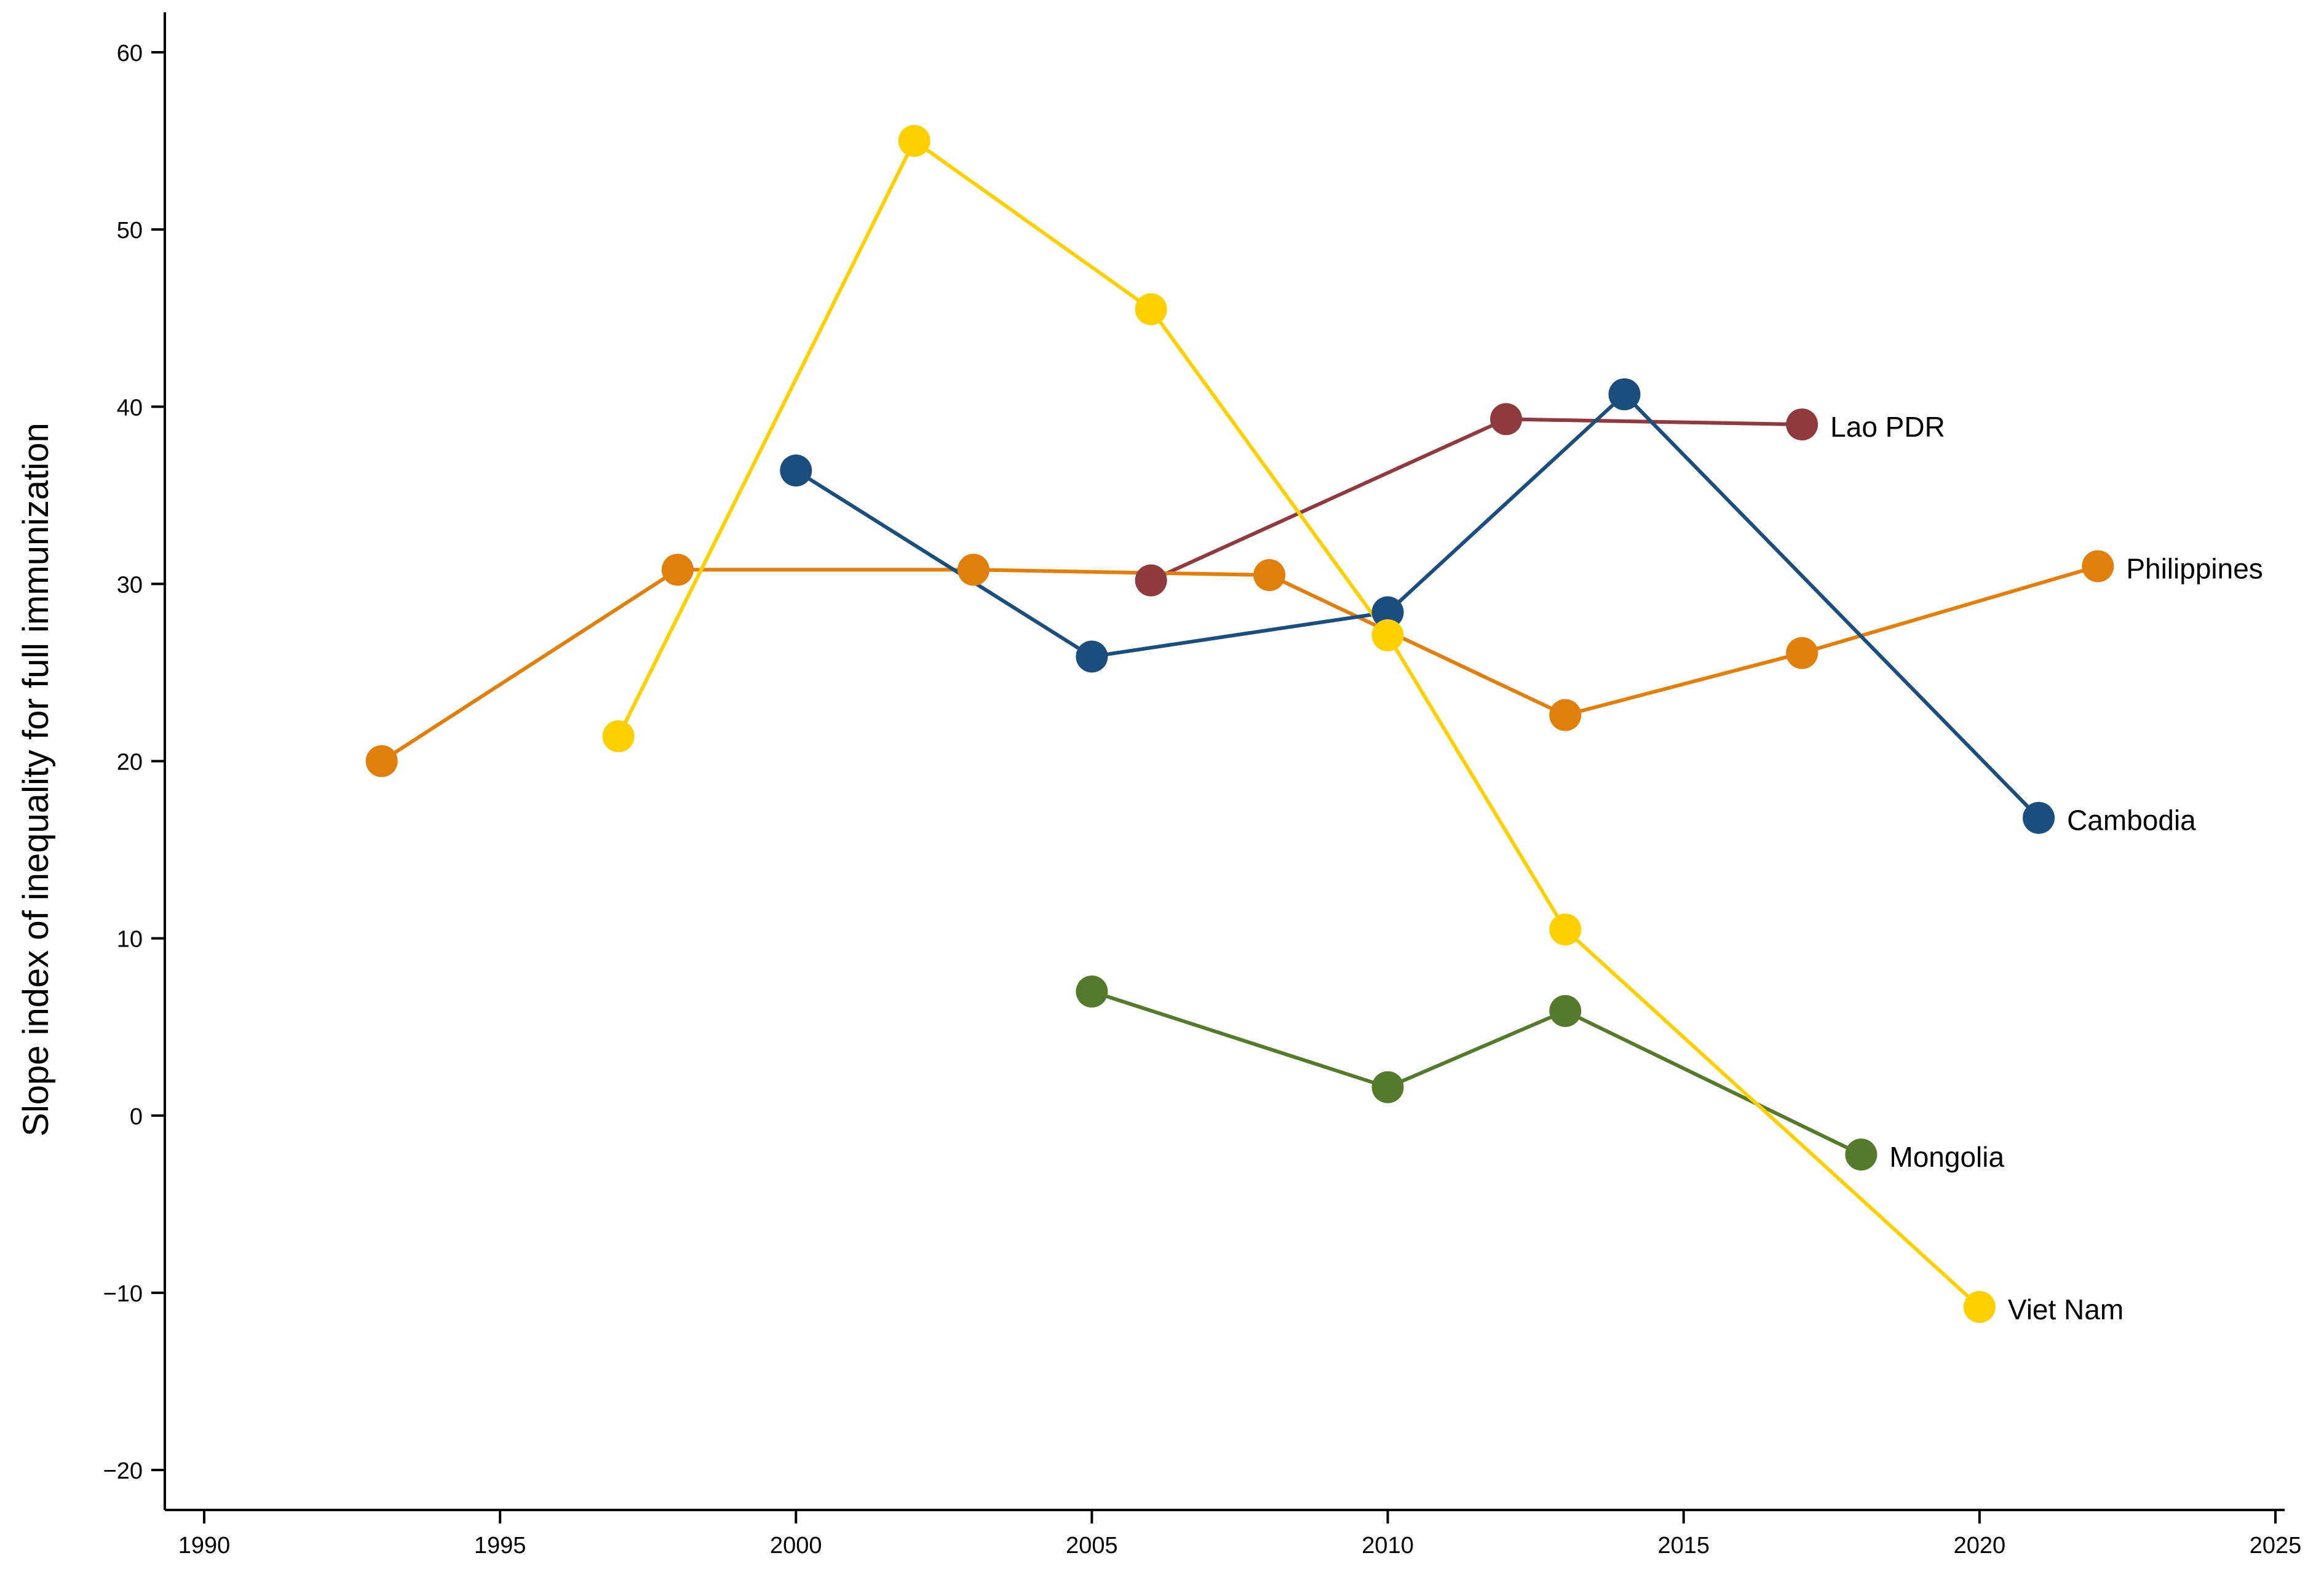 Image resolution: width=2324 pixels, height=1593 pixels. I want to click on y-tick-label: 0, so click(137, 1117).